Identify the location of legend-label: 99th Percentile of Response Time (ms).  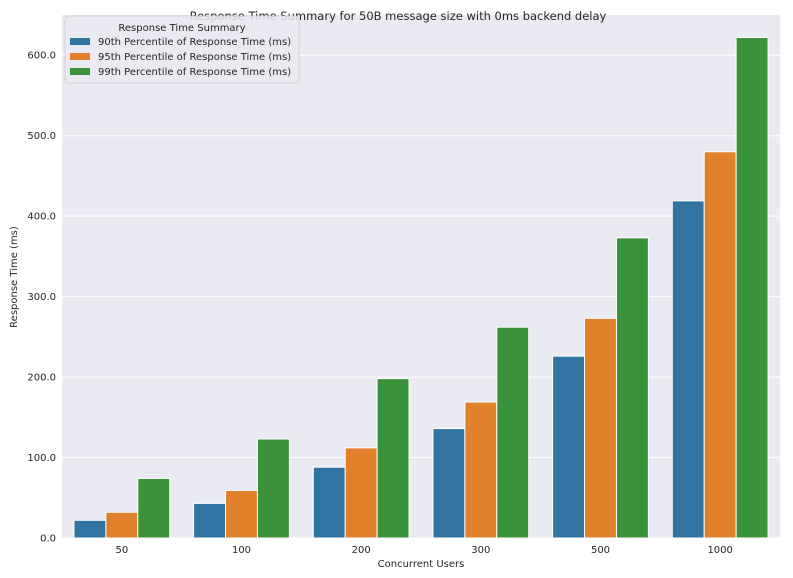
(194, 72).